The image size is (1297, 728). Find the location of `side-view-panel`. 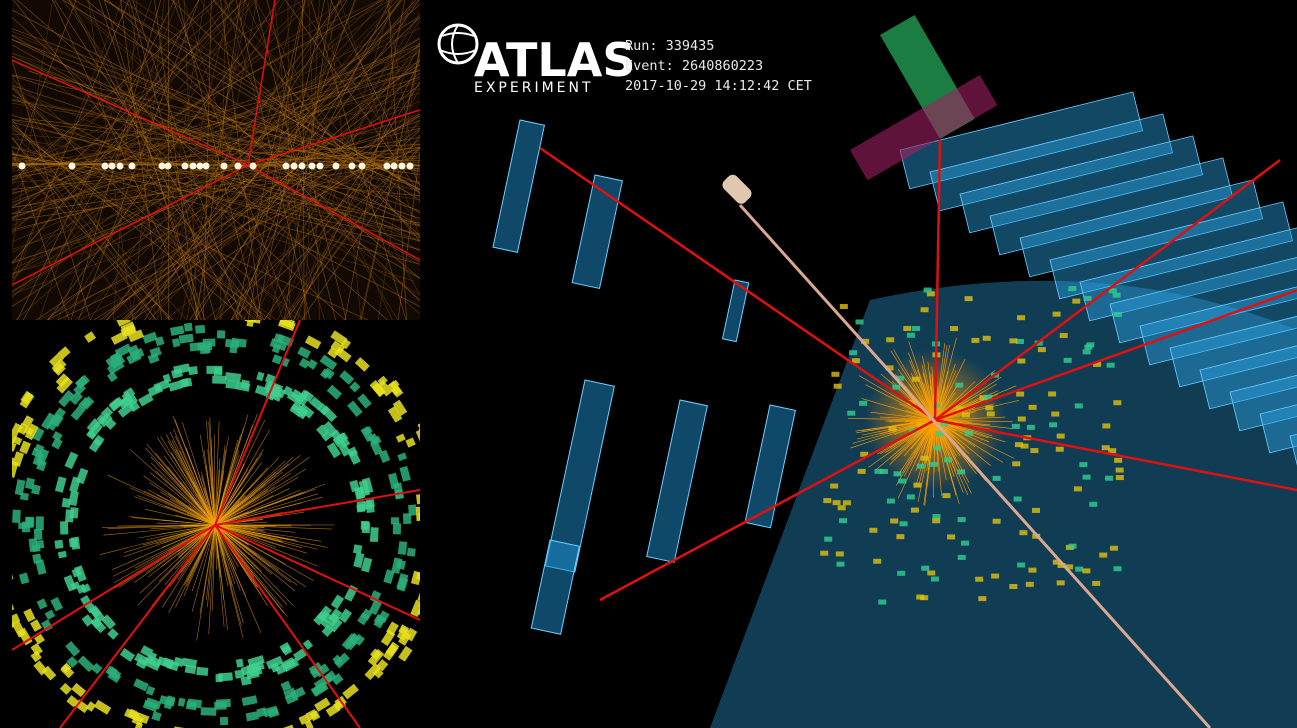

side-view-panel is located at coordinates (216, 160).